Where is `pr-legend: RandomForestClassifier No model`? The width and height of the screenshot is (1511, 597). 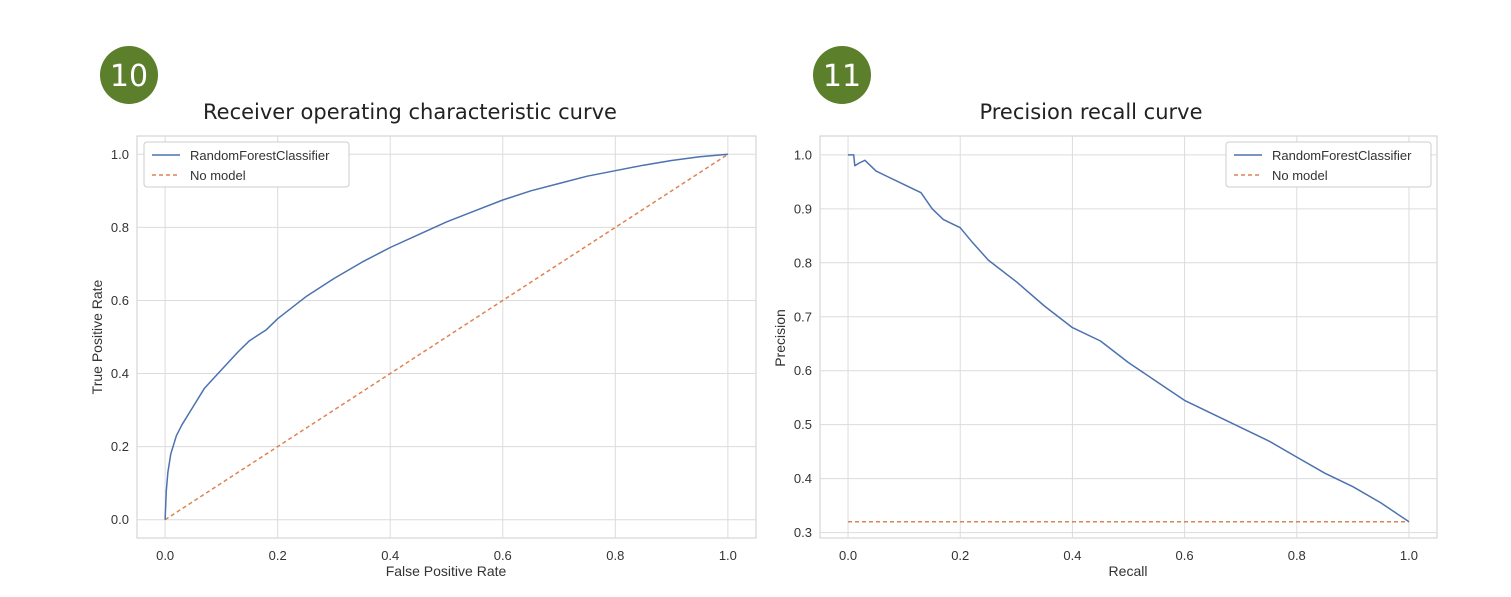
pr-legend: RandomForestClassifier No model is located at coordinates (1328, 164).